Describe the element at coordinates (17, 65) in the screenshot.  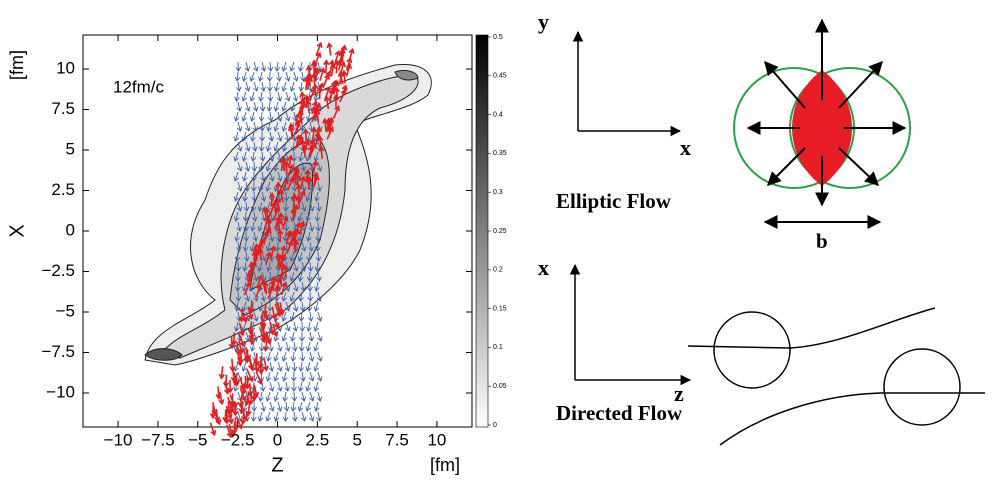
I see `y-axis-unit: [fm]` at that location.